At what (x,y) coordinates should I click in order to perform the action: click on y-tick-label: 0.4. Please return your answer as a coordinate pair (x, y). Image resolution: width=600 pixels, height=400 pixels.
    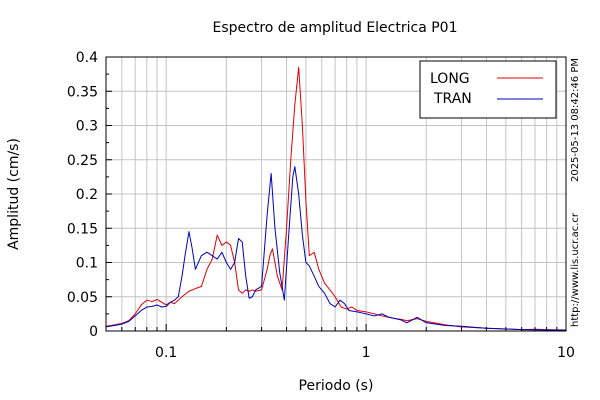
    Looking at the image, I should click on (87, 58).